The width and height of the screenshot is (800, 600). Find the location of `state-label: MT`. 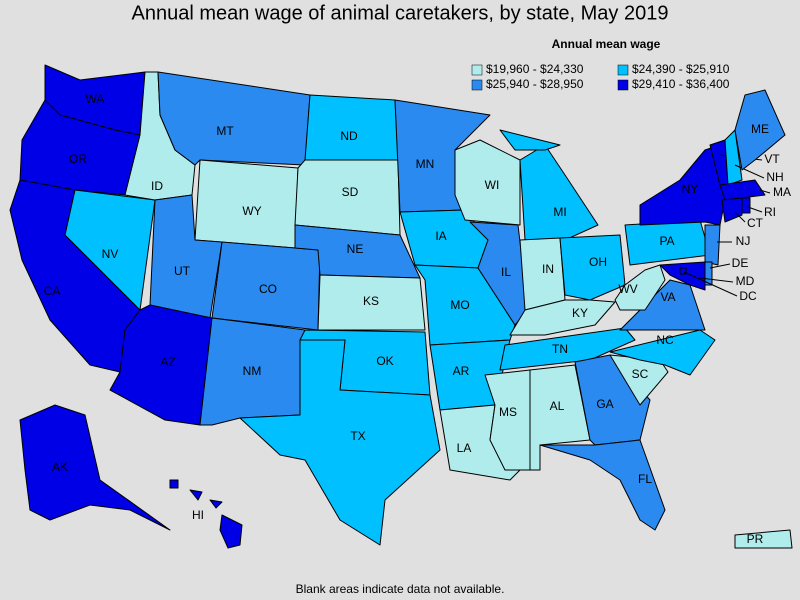

state-label: MT is located at coordinates (225, 131).